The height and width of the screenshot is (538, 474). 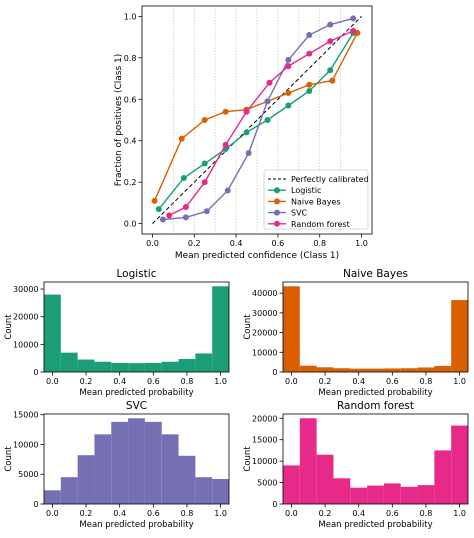 What do you see at coordinates (264, 440) in the screenshot?
I see `y-tick-label: 15000` at bounding box center [264, 440].